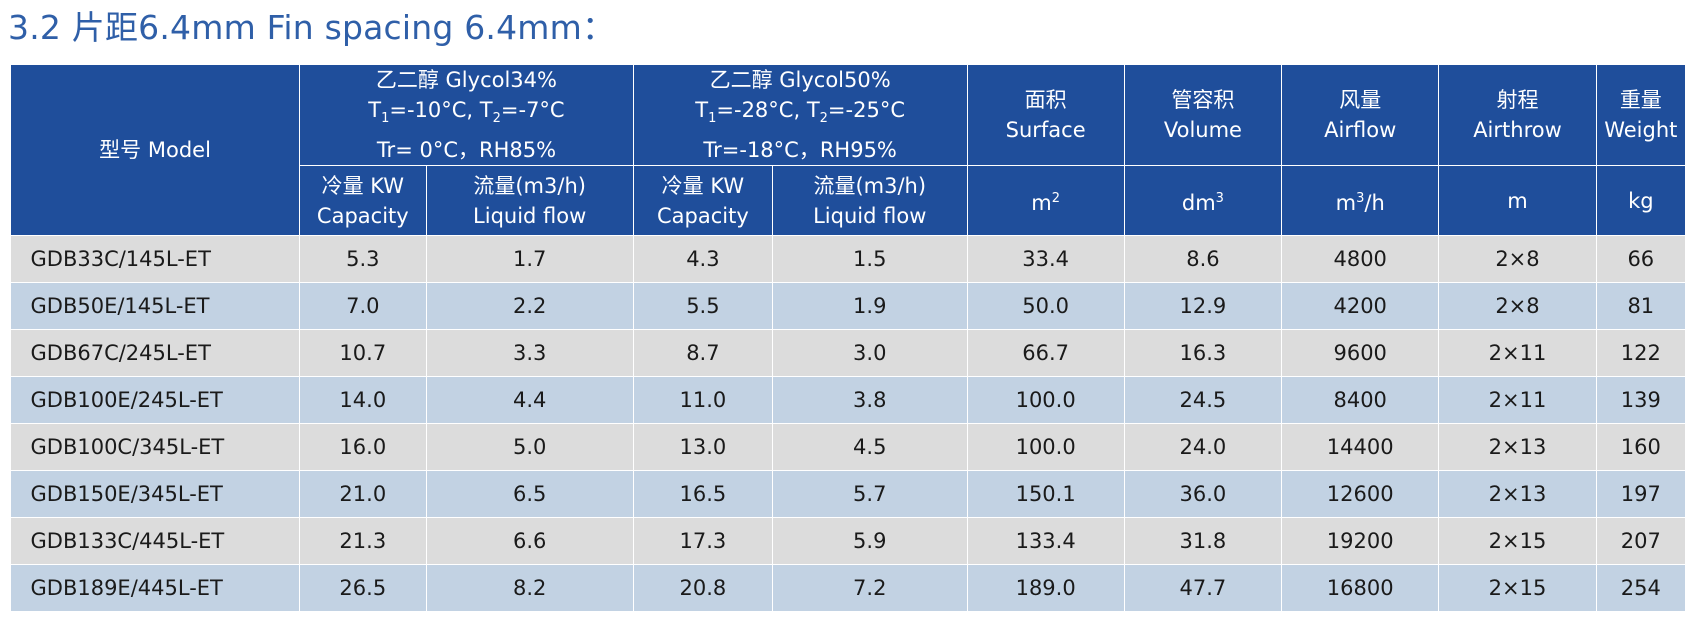 This screenshot has height=625, width=1696. Describe the element at coordinates (870, 400) in the screenshot. I see `cell-liquid-flow-50: 3.8` at that location.